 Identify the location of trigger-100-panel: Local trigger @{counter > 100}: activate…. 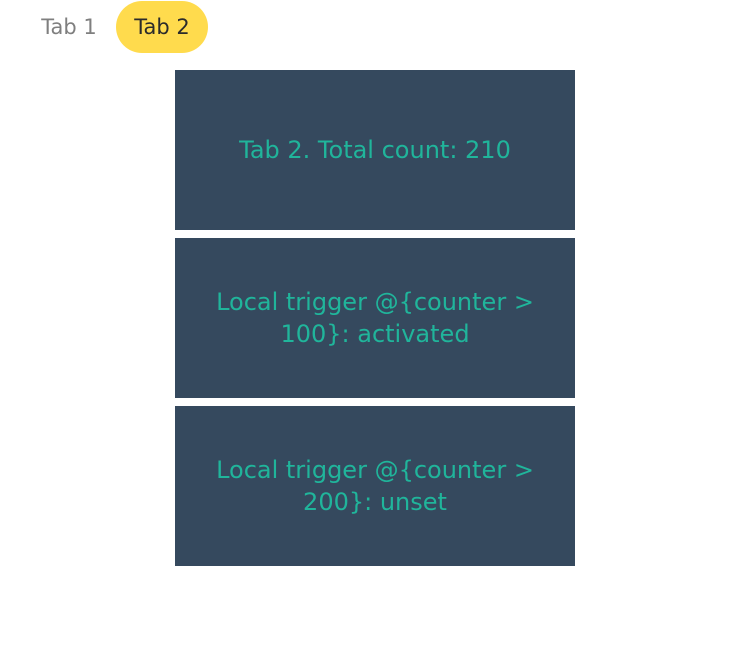
(375, 318).